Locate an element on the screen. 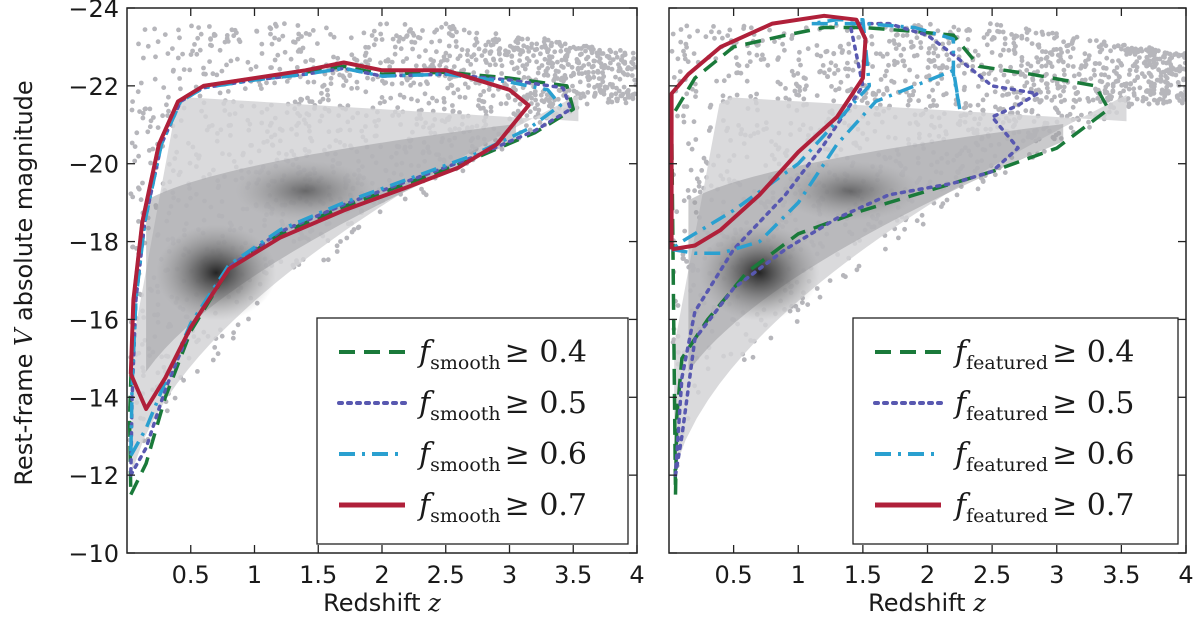  y-tick-label: −20 is located at coordinates (93, 165).